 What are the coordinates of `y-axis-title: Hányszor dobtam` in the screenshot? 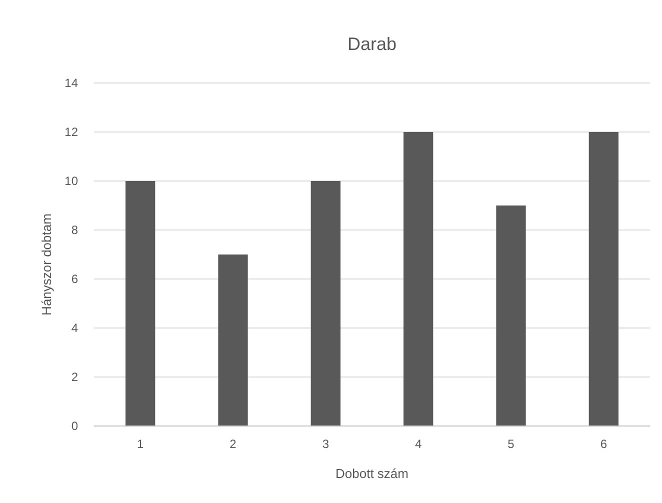 It's located at (46, 265).